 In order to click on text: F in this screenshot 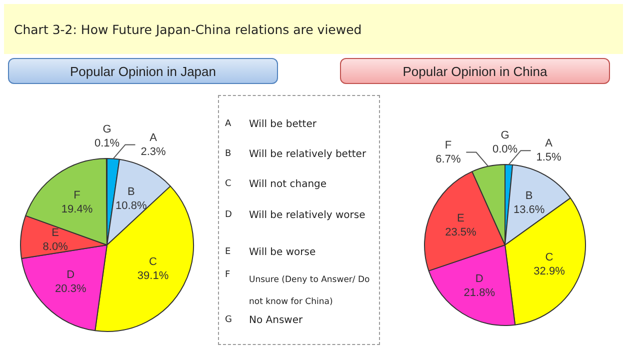, I will do `click(228, 274)`.